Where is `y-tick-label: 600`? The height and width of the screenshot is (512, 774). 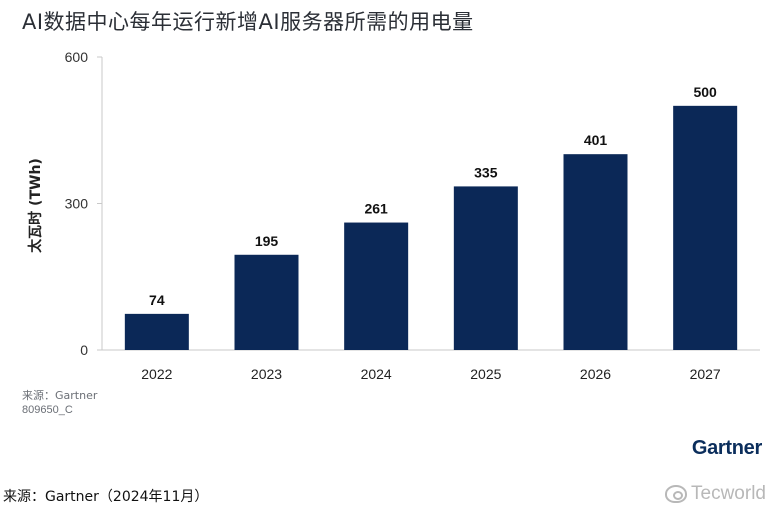
y-tick-label: 600 is located at coordinates (77, 57).